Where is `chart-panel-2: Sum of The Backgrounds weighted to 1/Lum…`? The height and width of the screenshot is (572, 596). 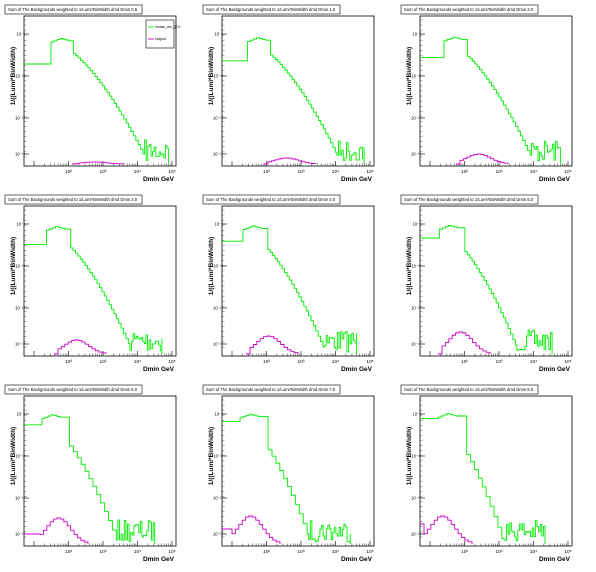 chart-panel-2: Sum of The Backgrounds weighted to 1/Lum… is located at coordinates (288, 93).